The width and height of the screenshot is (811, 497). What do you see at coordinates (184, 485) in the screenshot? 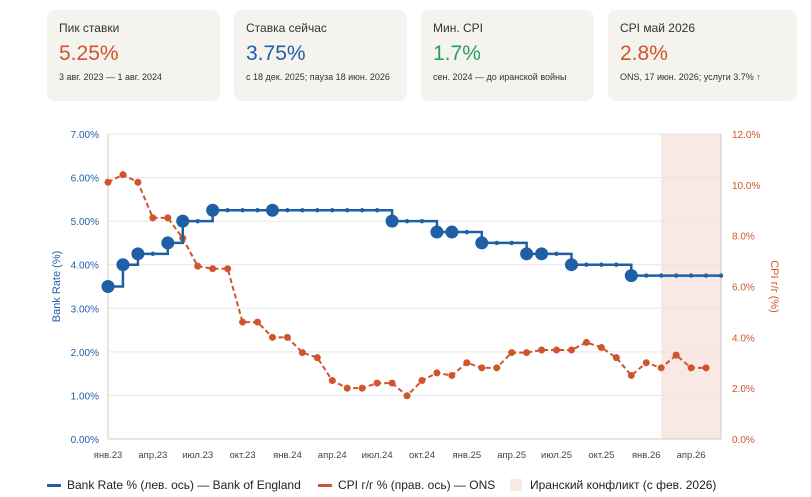
I see `legend-label: Bank Rate % (лев. ось) — Bank of England` at bounding box center [184, 485].